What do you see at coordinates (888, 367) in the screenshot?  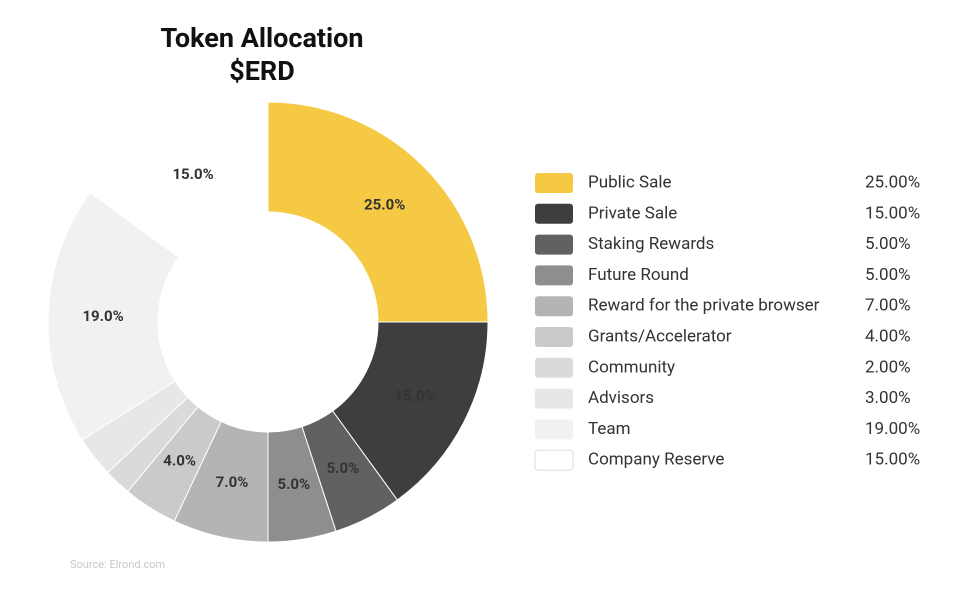 I see `legend-value: 2.00%` at bounding box center [888, 367].